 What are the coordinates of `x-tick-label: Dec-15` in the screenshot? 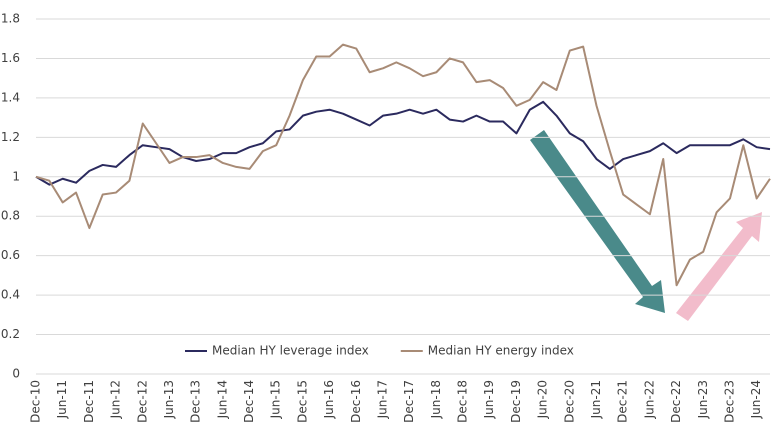 It's located at (302, 401).